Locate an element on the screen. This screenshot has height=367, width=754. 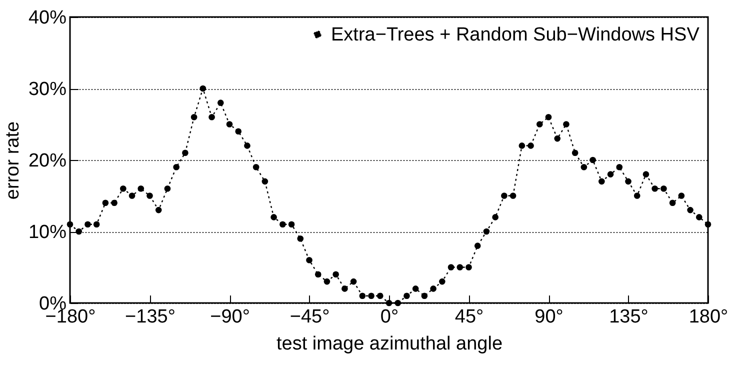
y-tick-label: 40% is located at coordinates (47, 18).